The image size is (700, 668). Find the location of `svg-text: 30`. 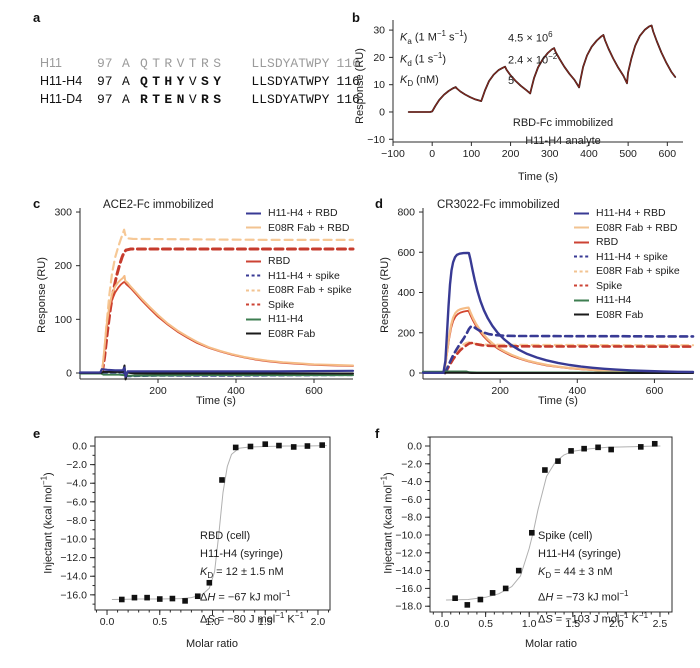

svg-text: 30 is located at coordinates (379, 31).